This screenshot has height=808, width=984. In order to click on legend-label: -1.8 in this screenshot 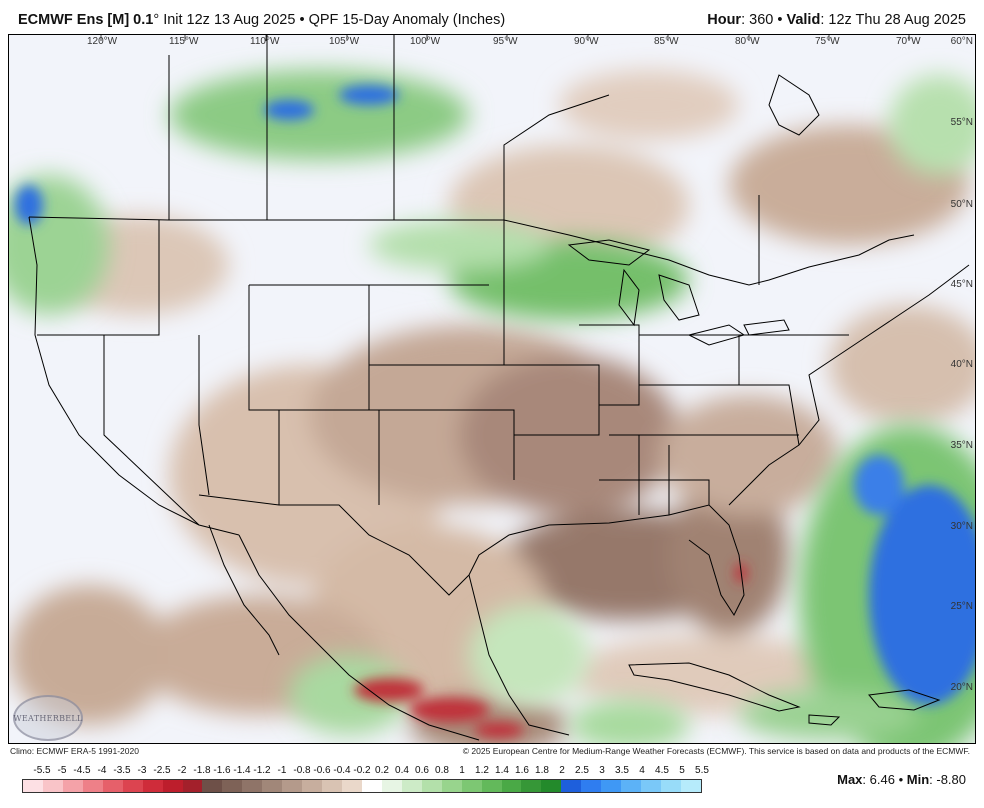, I will do `click(202, 770)`.